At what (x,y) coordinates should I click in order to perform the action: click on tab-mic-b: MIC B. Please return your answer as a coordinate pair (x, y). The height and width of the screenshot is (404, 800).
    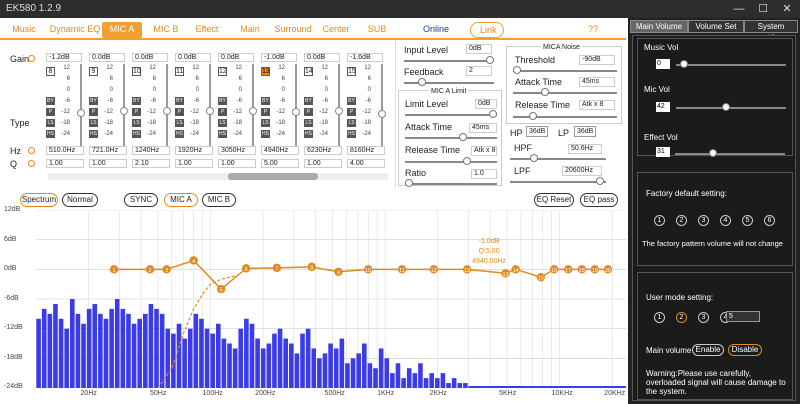
    Looking at the image, I should click on (166, 29).